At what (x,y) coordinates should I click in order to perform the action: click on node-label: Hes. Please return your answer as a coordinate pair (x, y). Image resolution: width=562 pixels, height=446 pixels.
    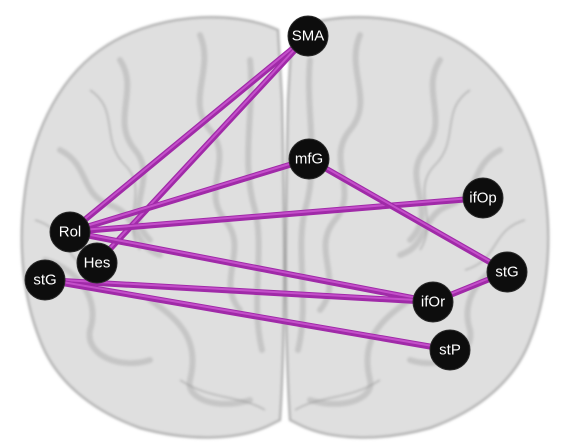
    Looking at the image, I should click on (97, 263).